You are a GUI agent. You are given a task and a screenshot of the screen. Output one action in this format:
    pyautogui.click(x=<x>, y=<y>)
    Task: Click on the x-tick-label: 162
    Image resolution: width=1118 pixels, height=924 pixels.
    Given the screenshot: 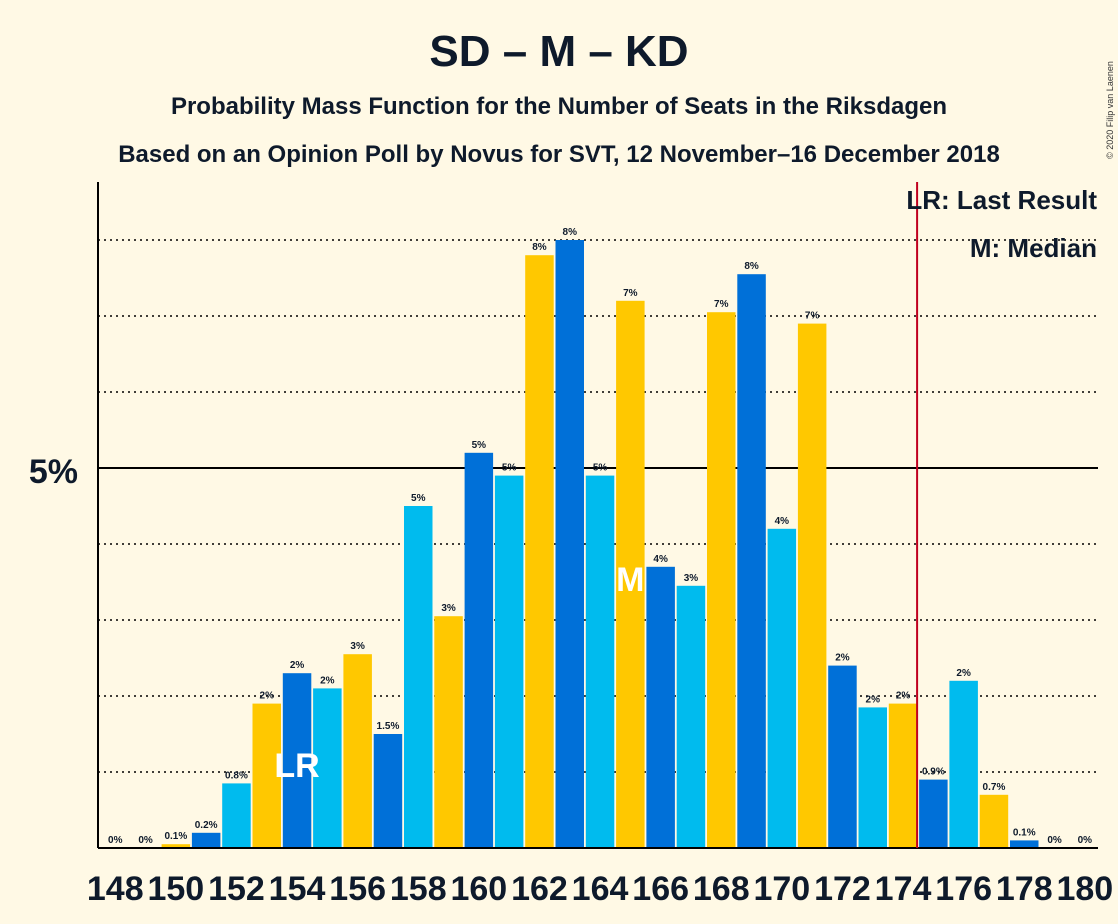 What is the action you would take?
    pyautogui.click(x=539, y=889)
    